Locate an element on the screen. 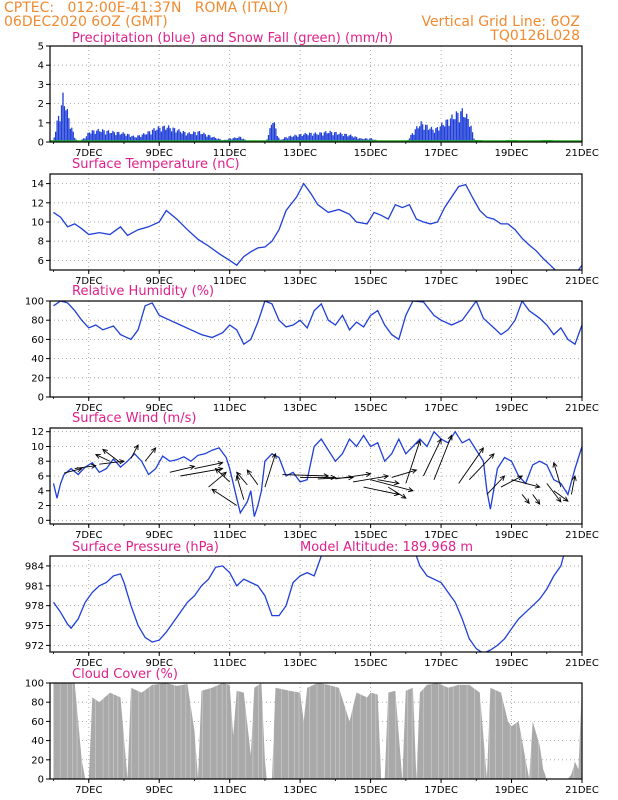  series-line is located at coordinates (317, 226).